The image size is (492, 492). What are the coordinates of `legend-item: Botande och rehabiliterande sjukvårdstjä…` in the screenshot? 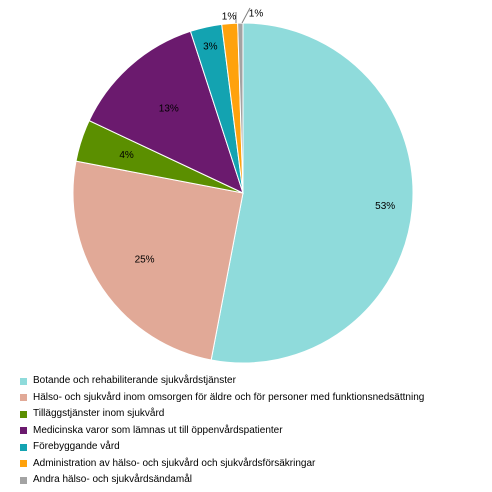 It's located at (222, 381).